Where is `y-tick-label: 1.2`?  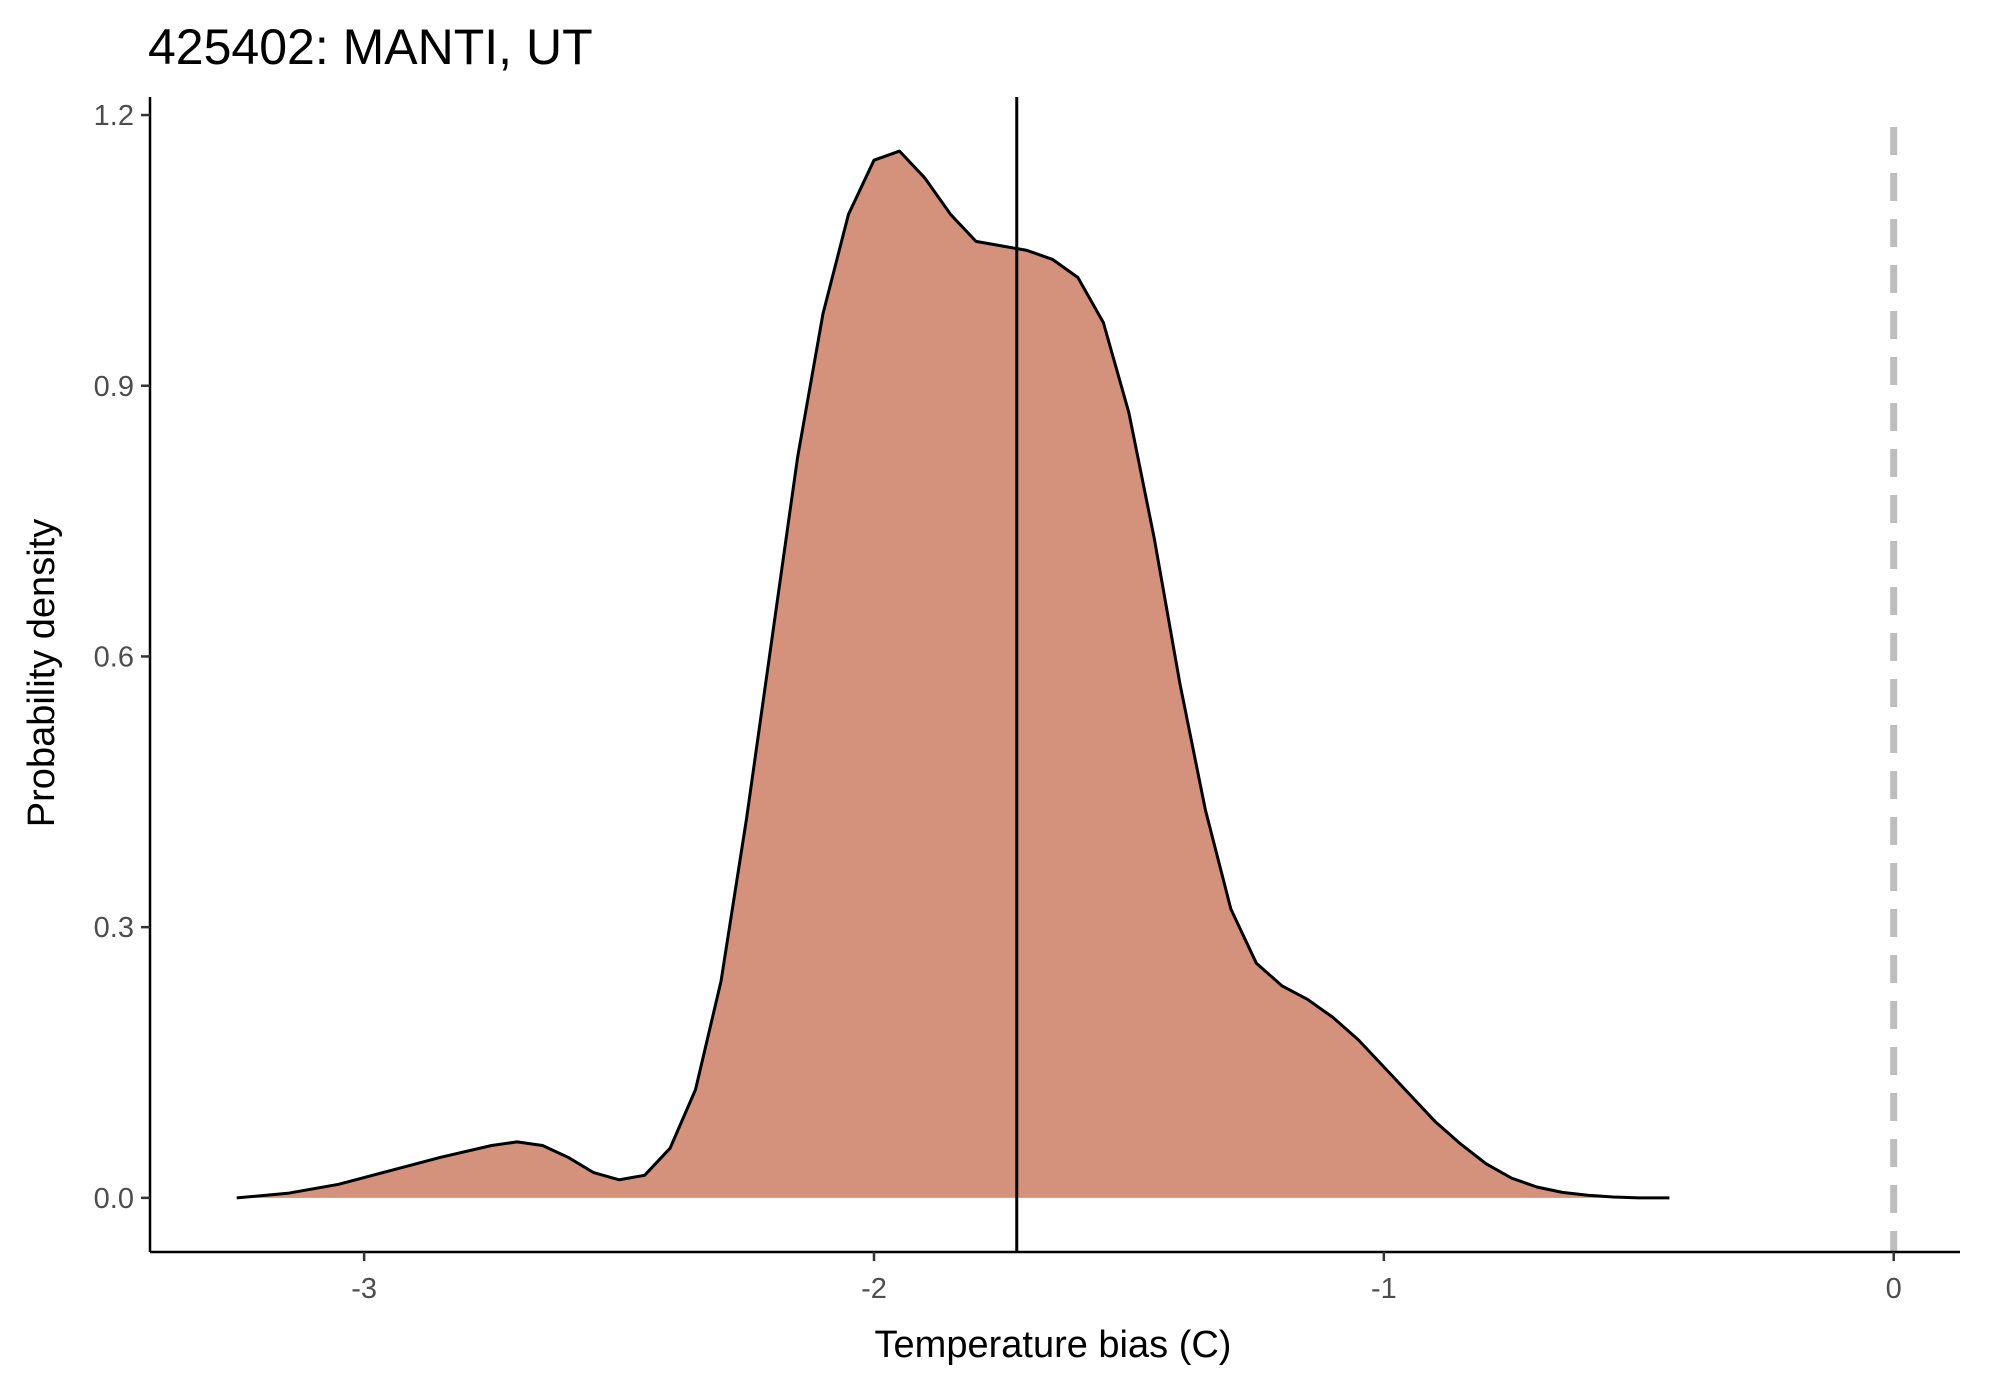
y-tick-label: 1.2 is located at coordinates (114, 116).